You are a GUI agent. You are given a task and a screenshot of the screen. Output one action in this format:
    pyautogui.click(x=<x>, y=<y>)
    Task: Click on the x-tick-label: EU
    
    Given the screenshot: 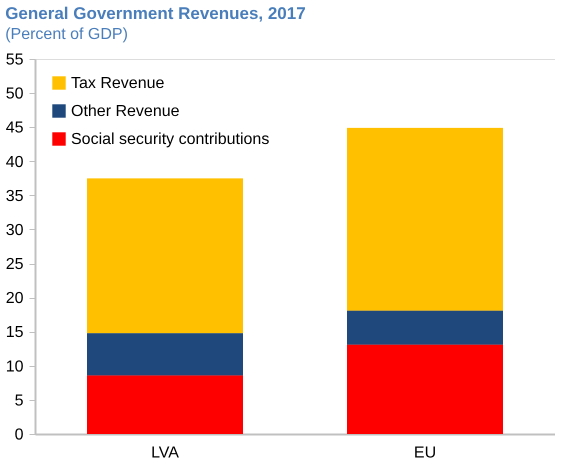 What is the action you would take?
    pyautogui.click(x=425, y=453)
    